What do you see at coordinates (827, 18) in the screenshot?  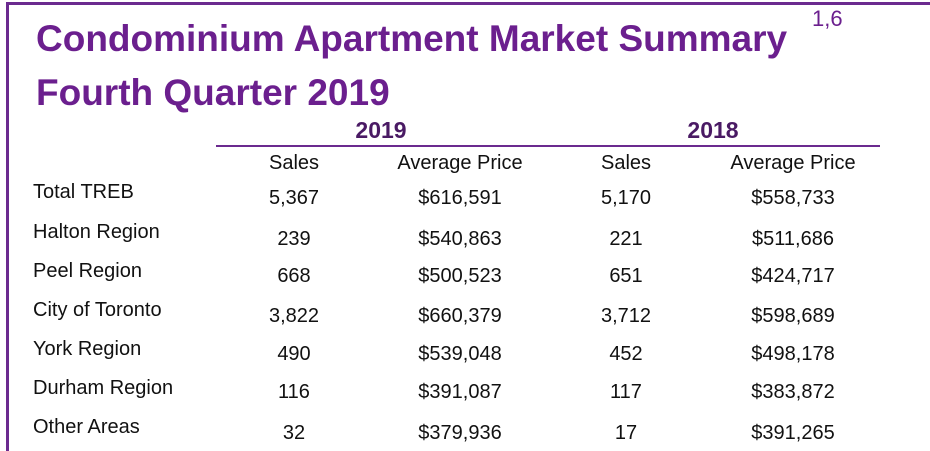 I see `title-footnote-ref: 1,6` at bounding box center [827, 18].